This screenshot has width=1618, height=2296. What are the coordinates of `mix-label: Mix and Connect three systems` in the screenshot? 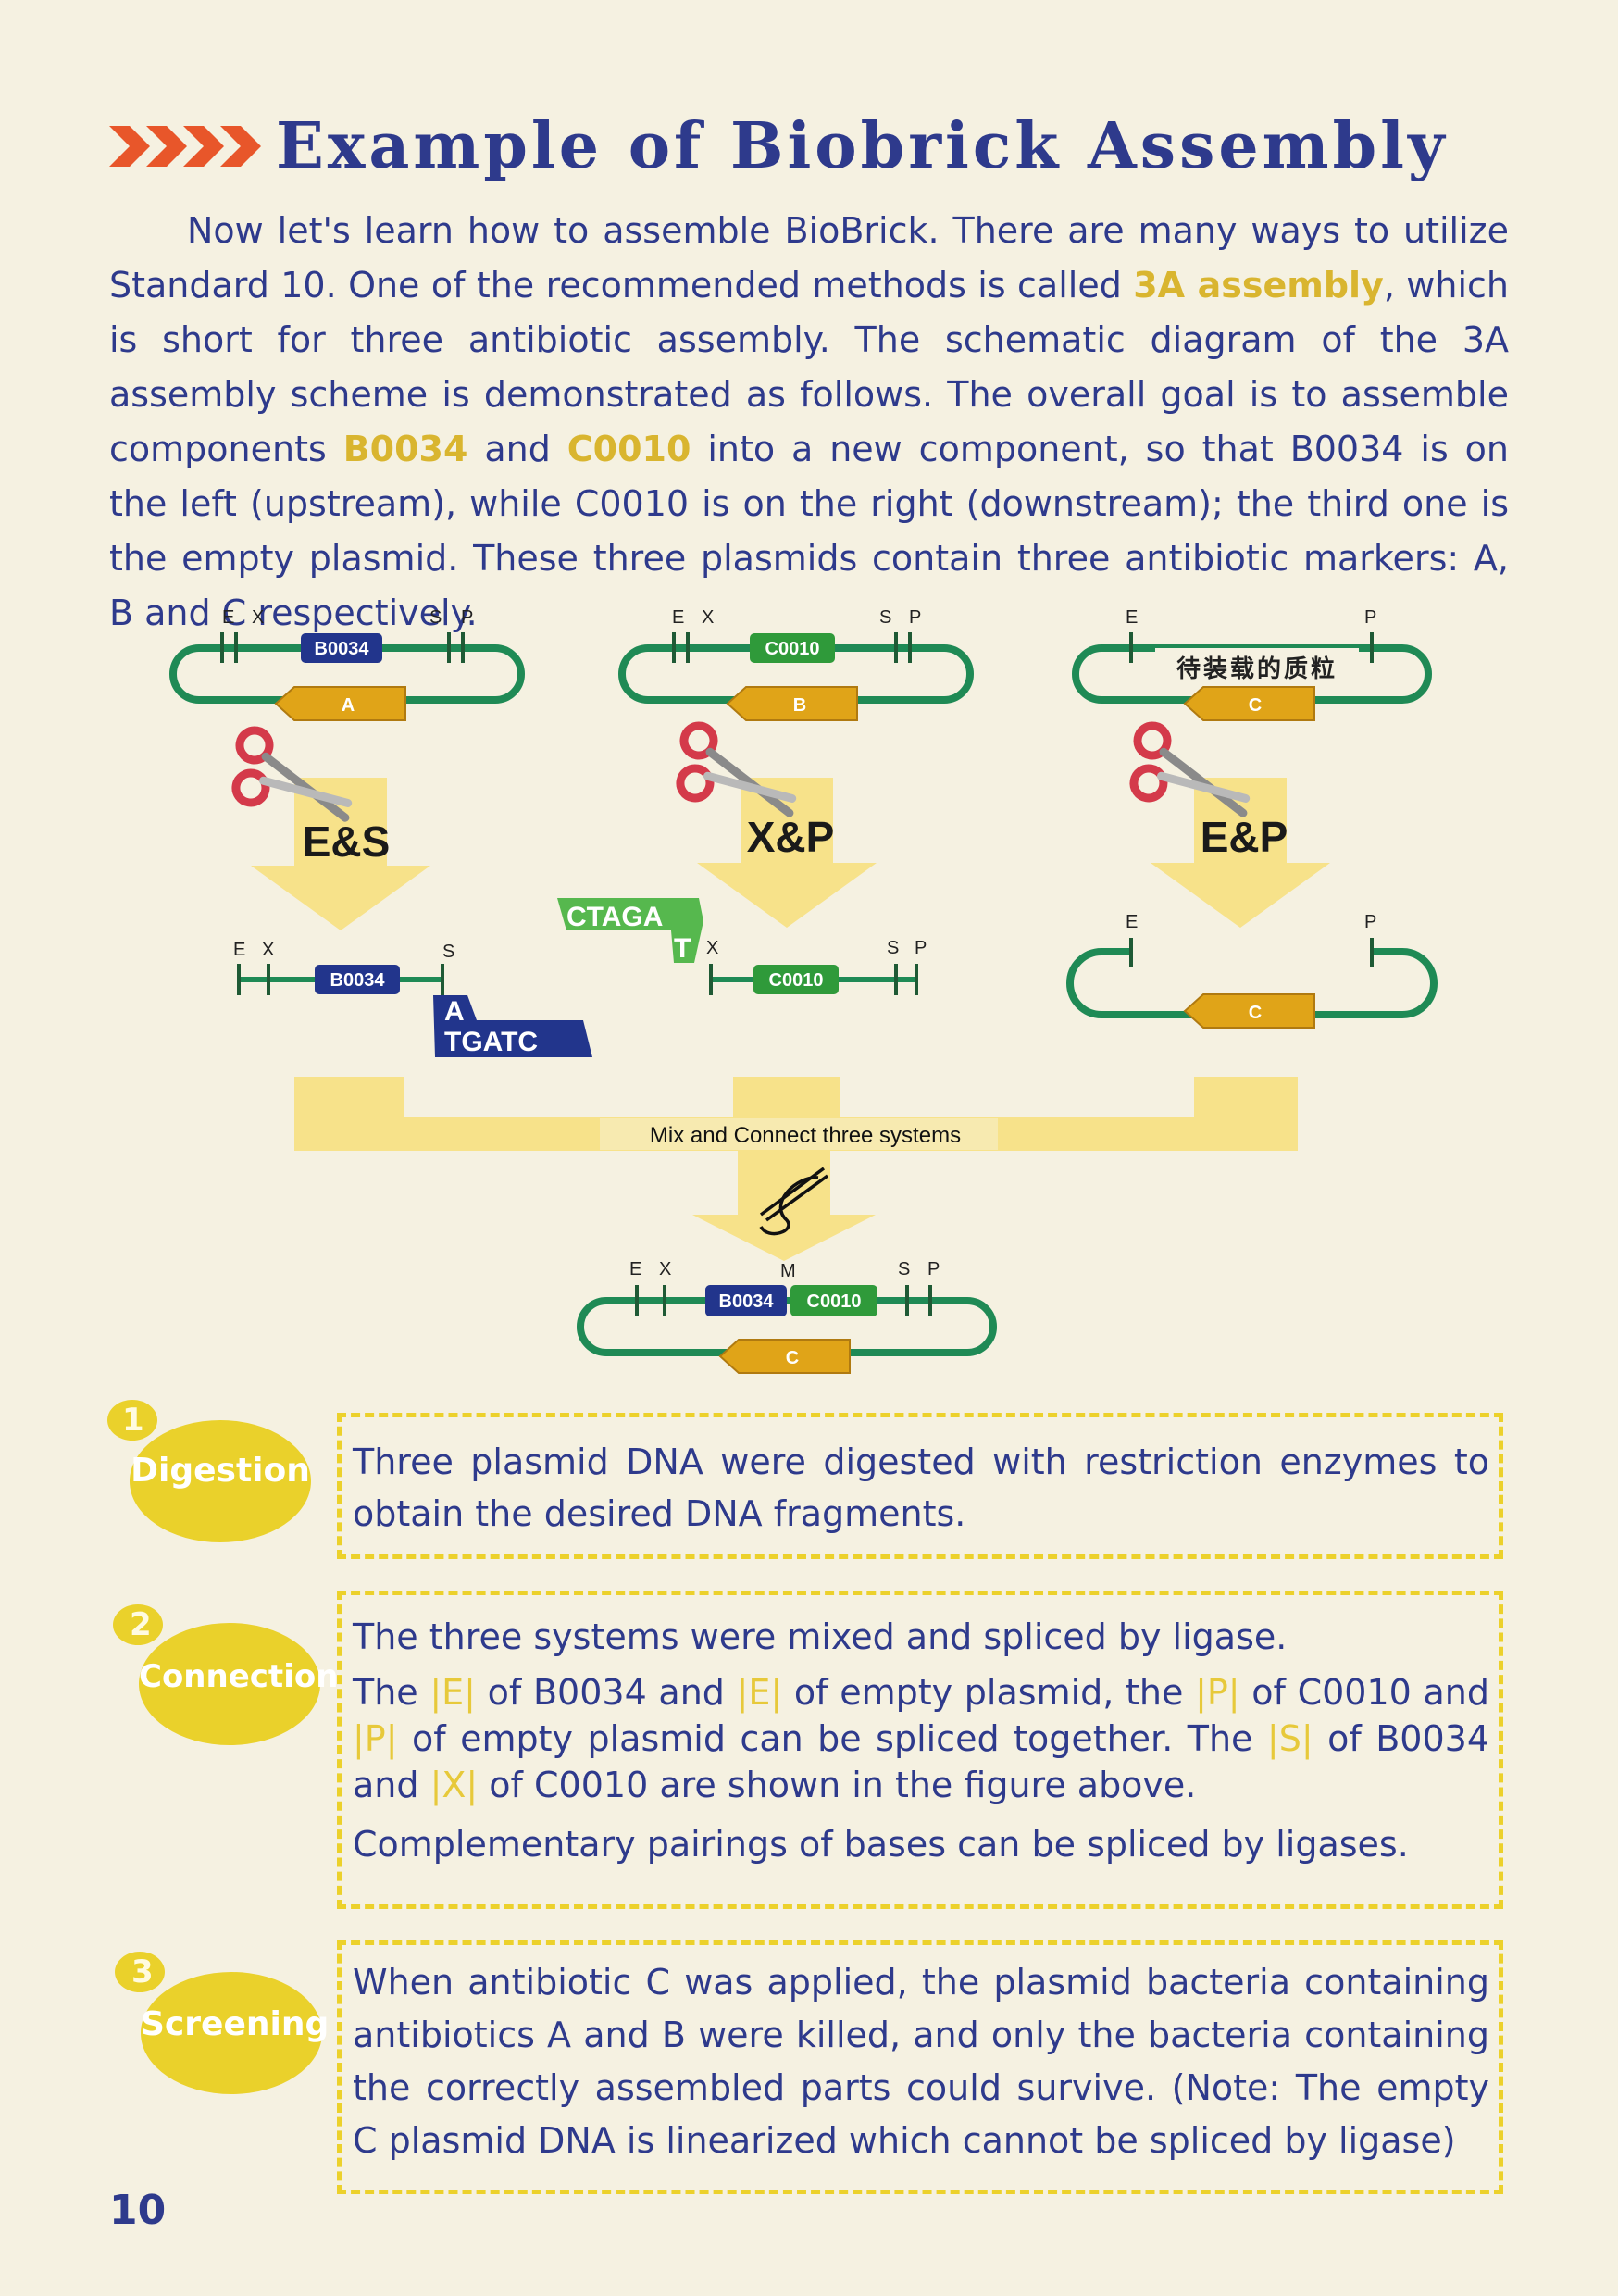 It's located at (805, 1135).